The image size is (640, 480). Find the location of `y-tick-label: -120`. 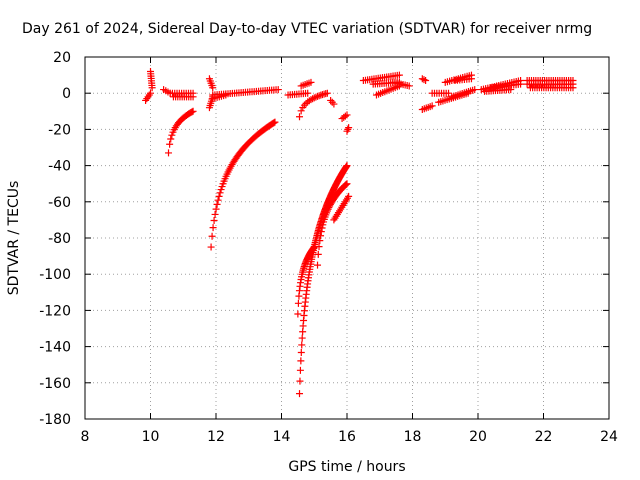

y-tick-label: -120 is located at coordinates (55, 311).